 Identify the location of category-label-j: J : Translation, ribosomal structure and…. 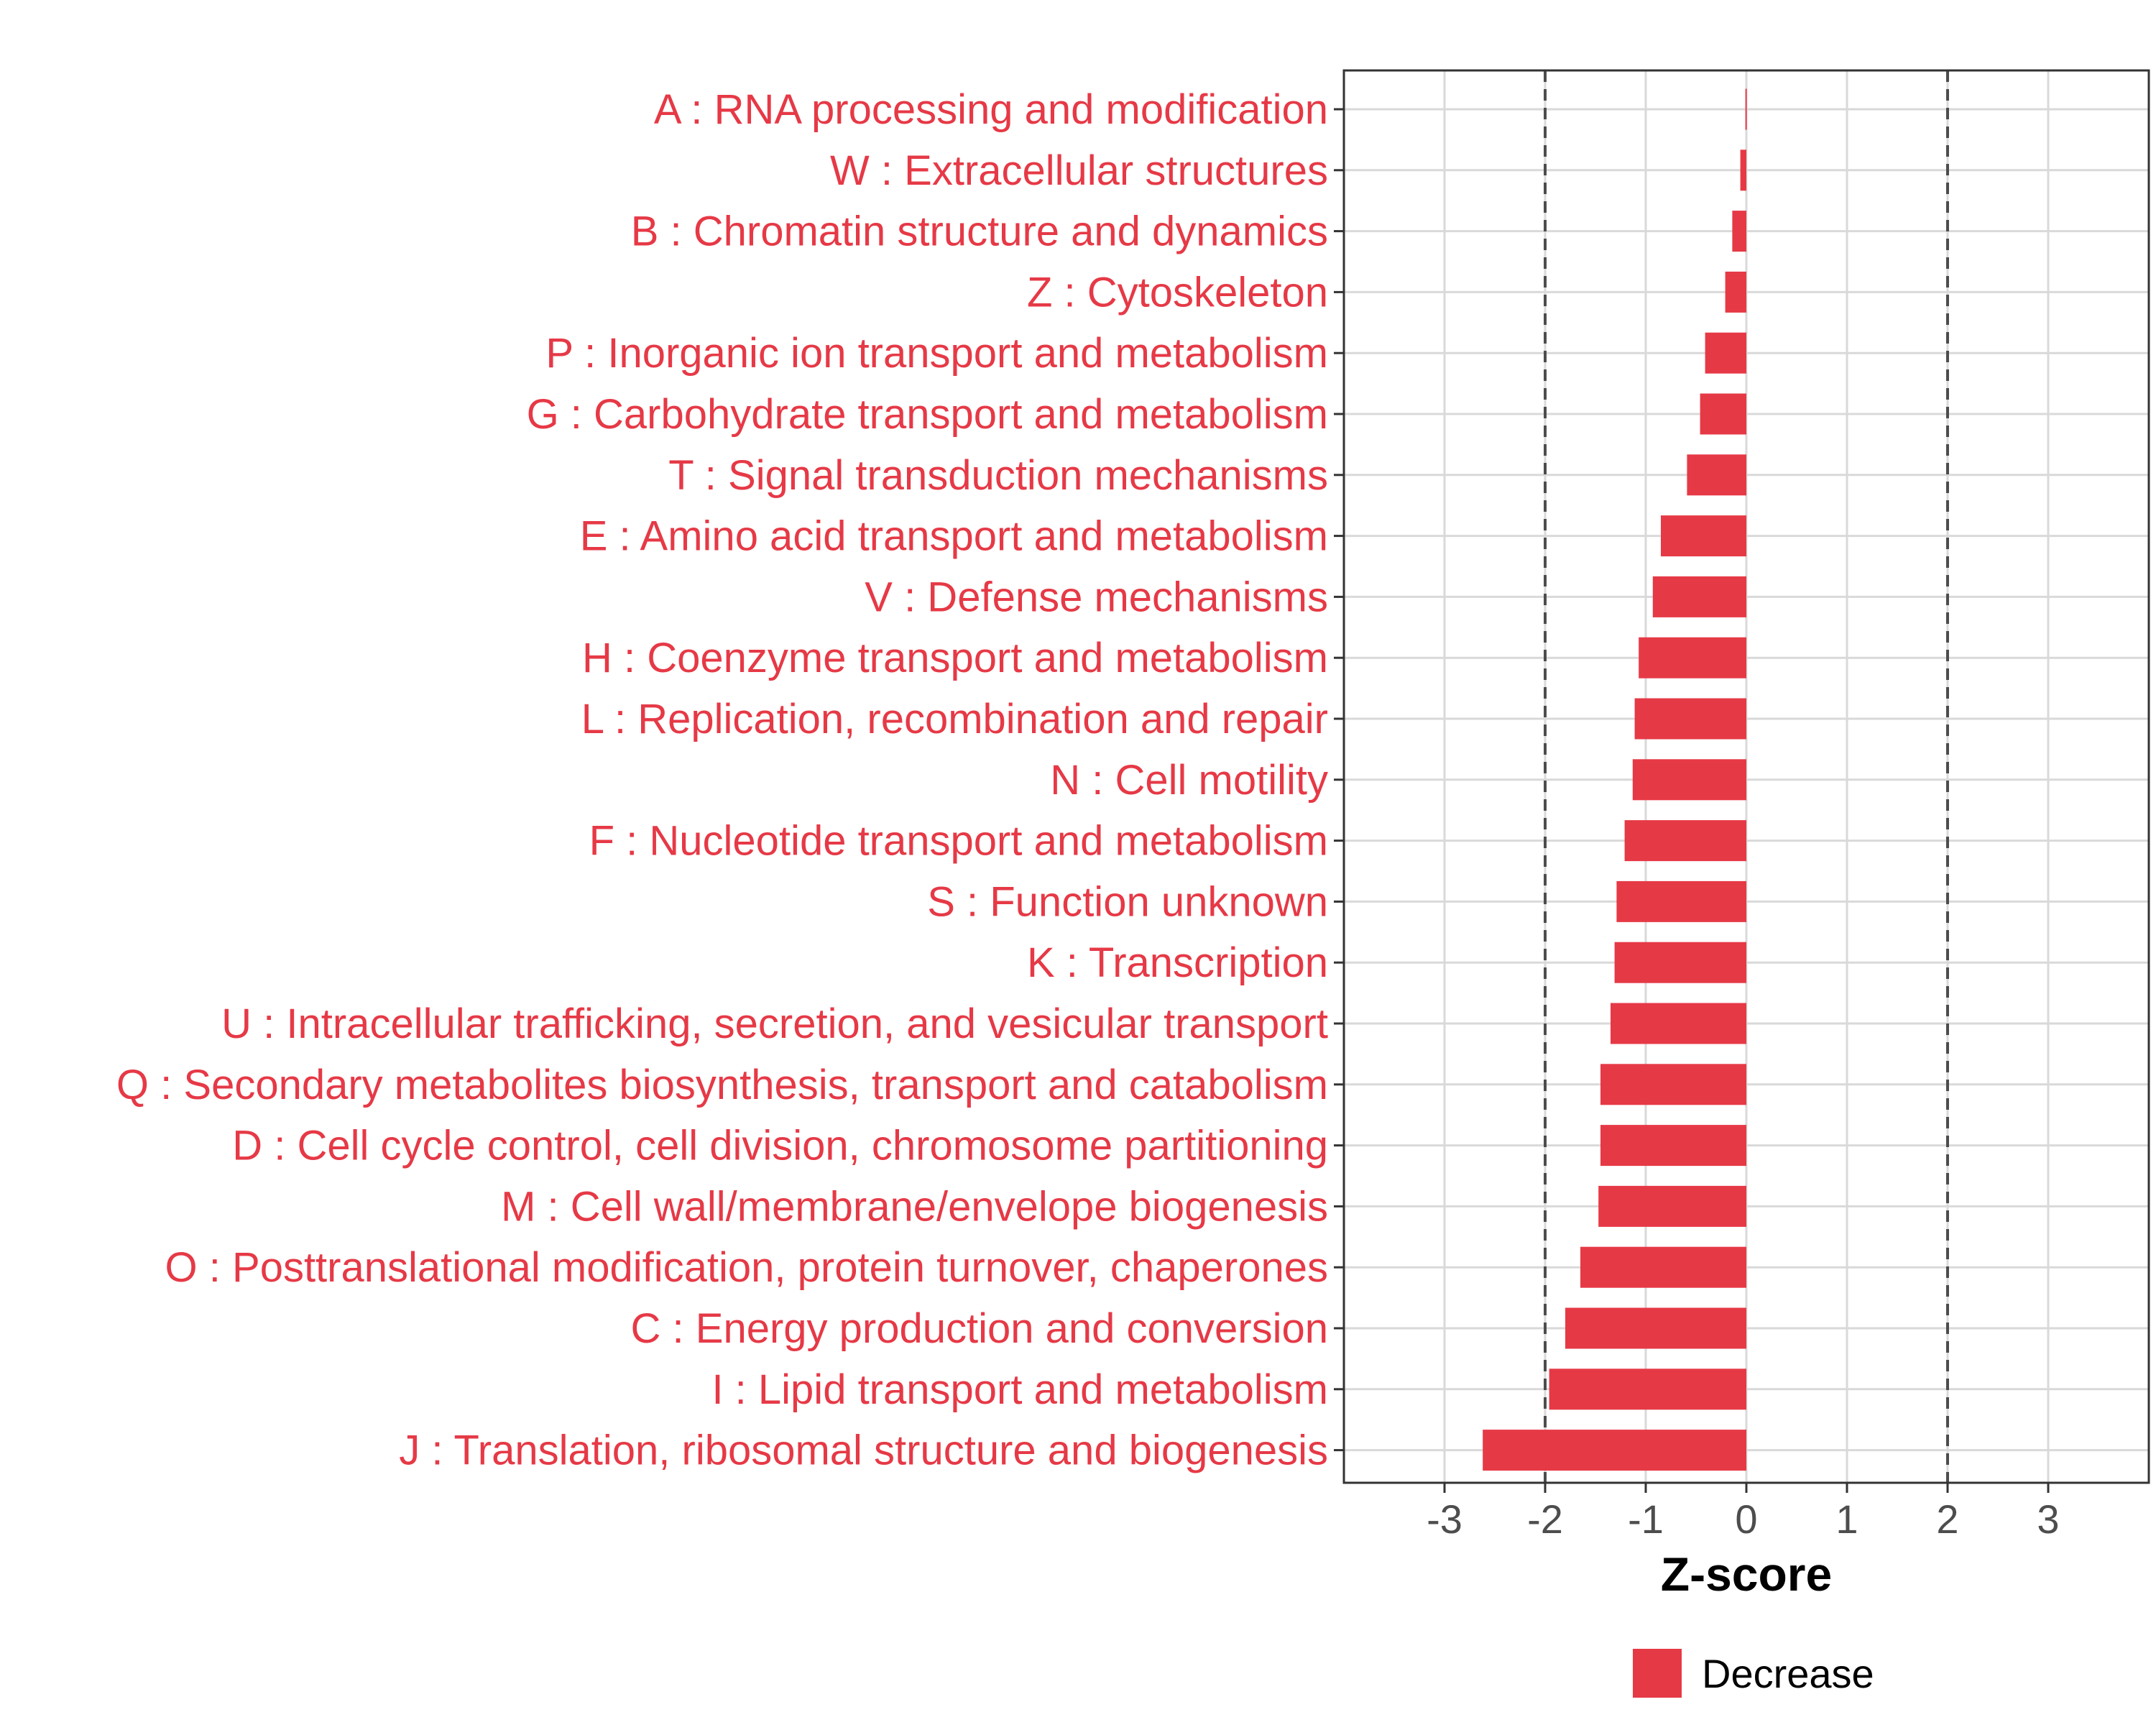
(864, 1450).